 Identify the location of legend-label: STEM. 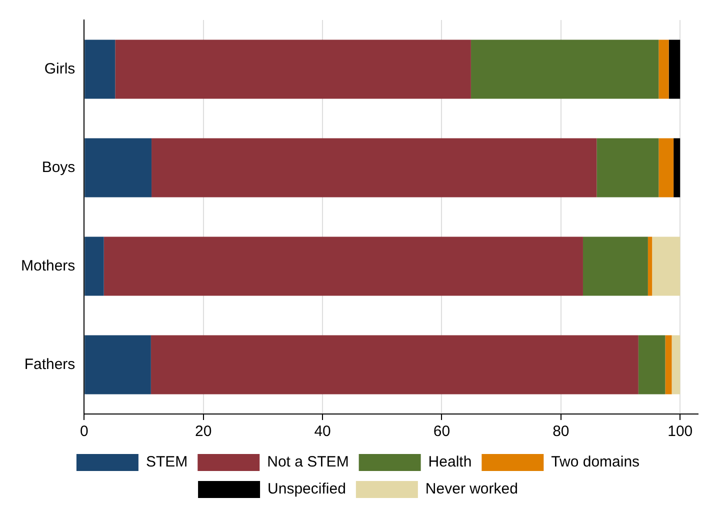
(167, 462).